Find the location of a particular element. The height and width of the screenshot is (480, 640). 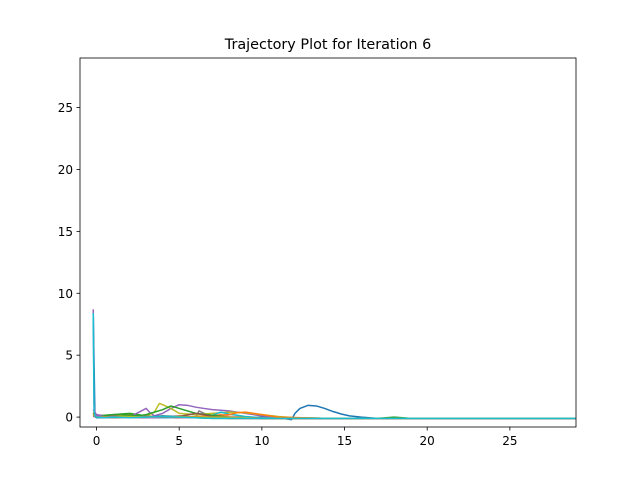

y-tick-label: 5 is located at coordinates (69, 356).